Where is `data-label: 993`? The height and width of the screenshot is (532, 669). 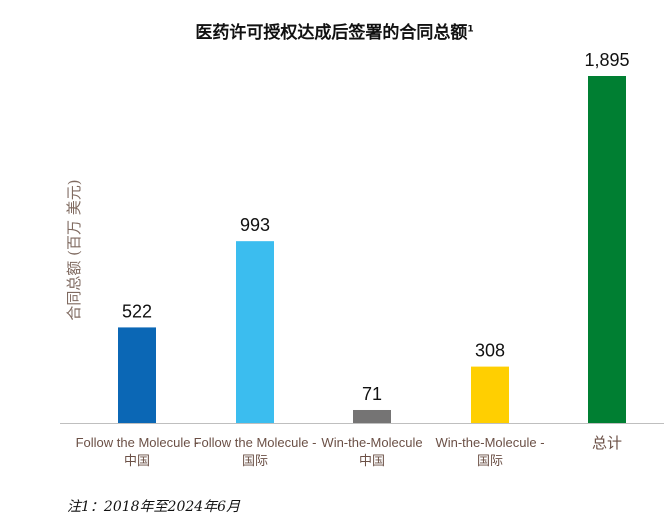
data-label: 993 is located at coordinates (255, 225).